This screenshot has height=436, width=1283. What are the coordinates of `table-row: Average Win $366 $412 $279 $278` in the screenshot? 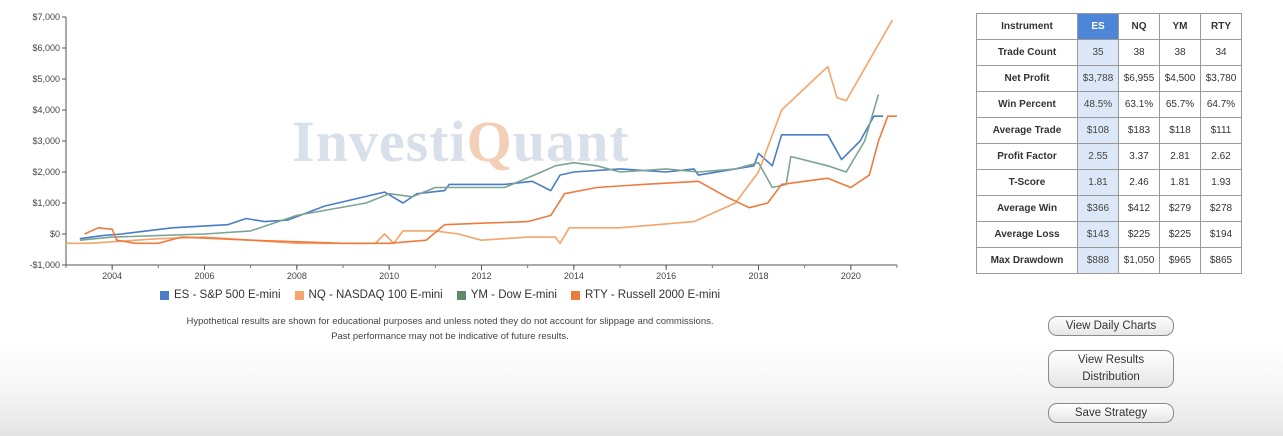 It's located at (1109, 208).